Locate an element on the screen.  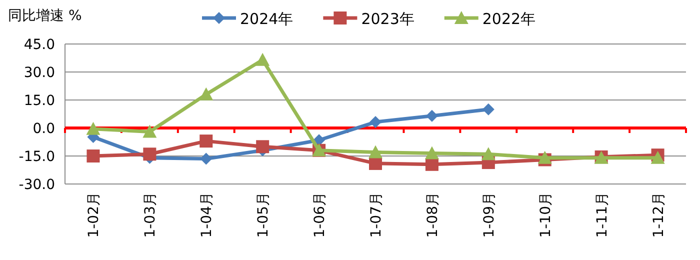
x-tick-label: 1-05月 is located at coordinates (264, 215).